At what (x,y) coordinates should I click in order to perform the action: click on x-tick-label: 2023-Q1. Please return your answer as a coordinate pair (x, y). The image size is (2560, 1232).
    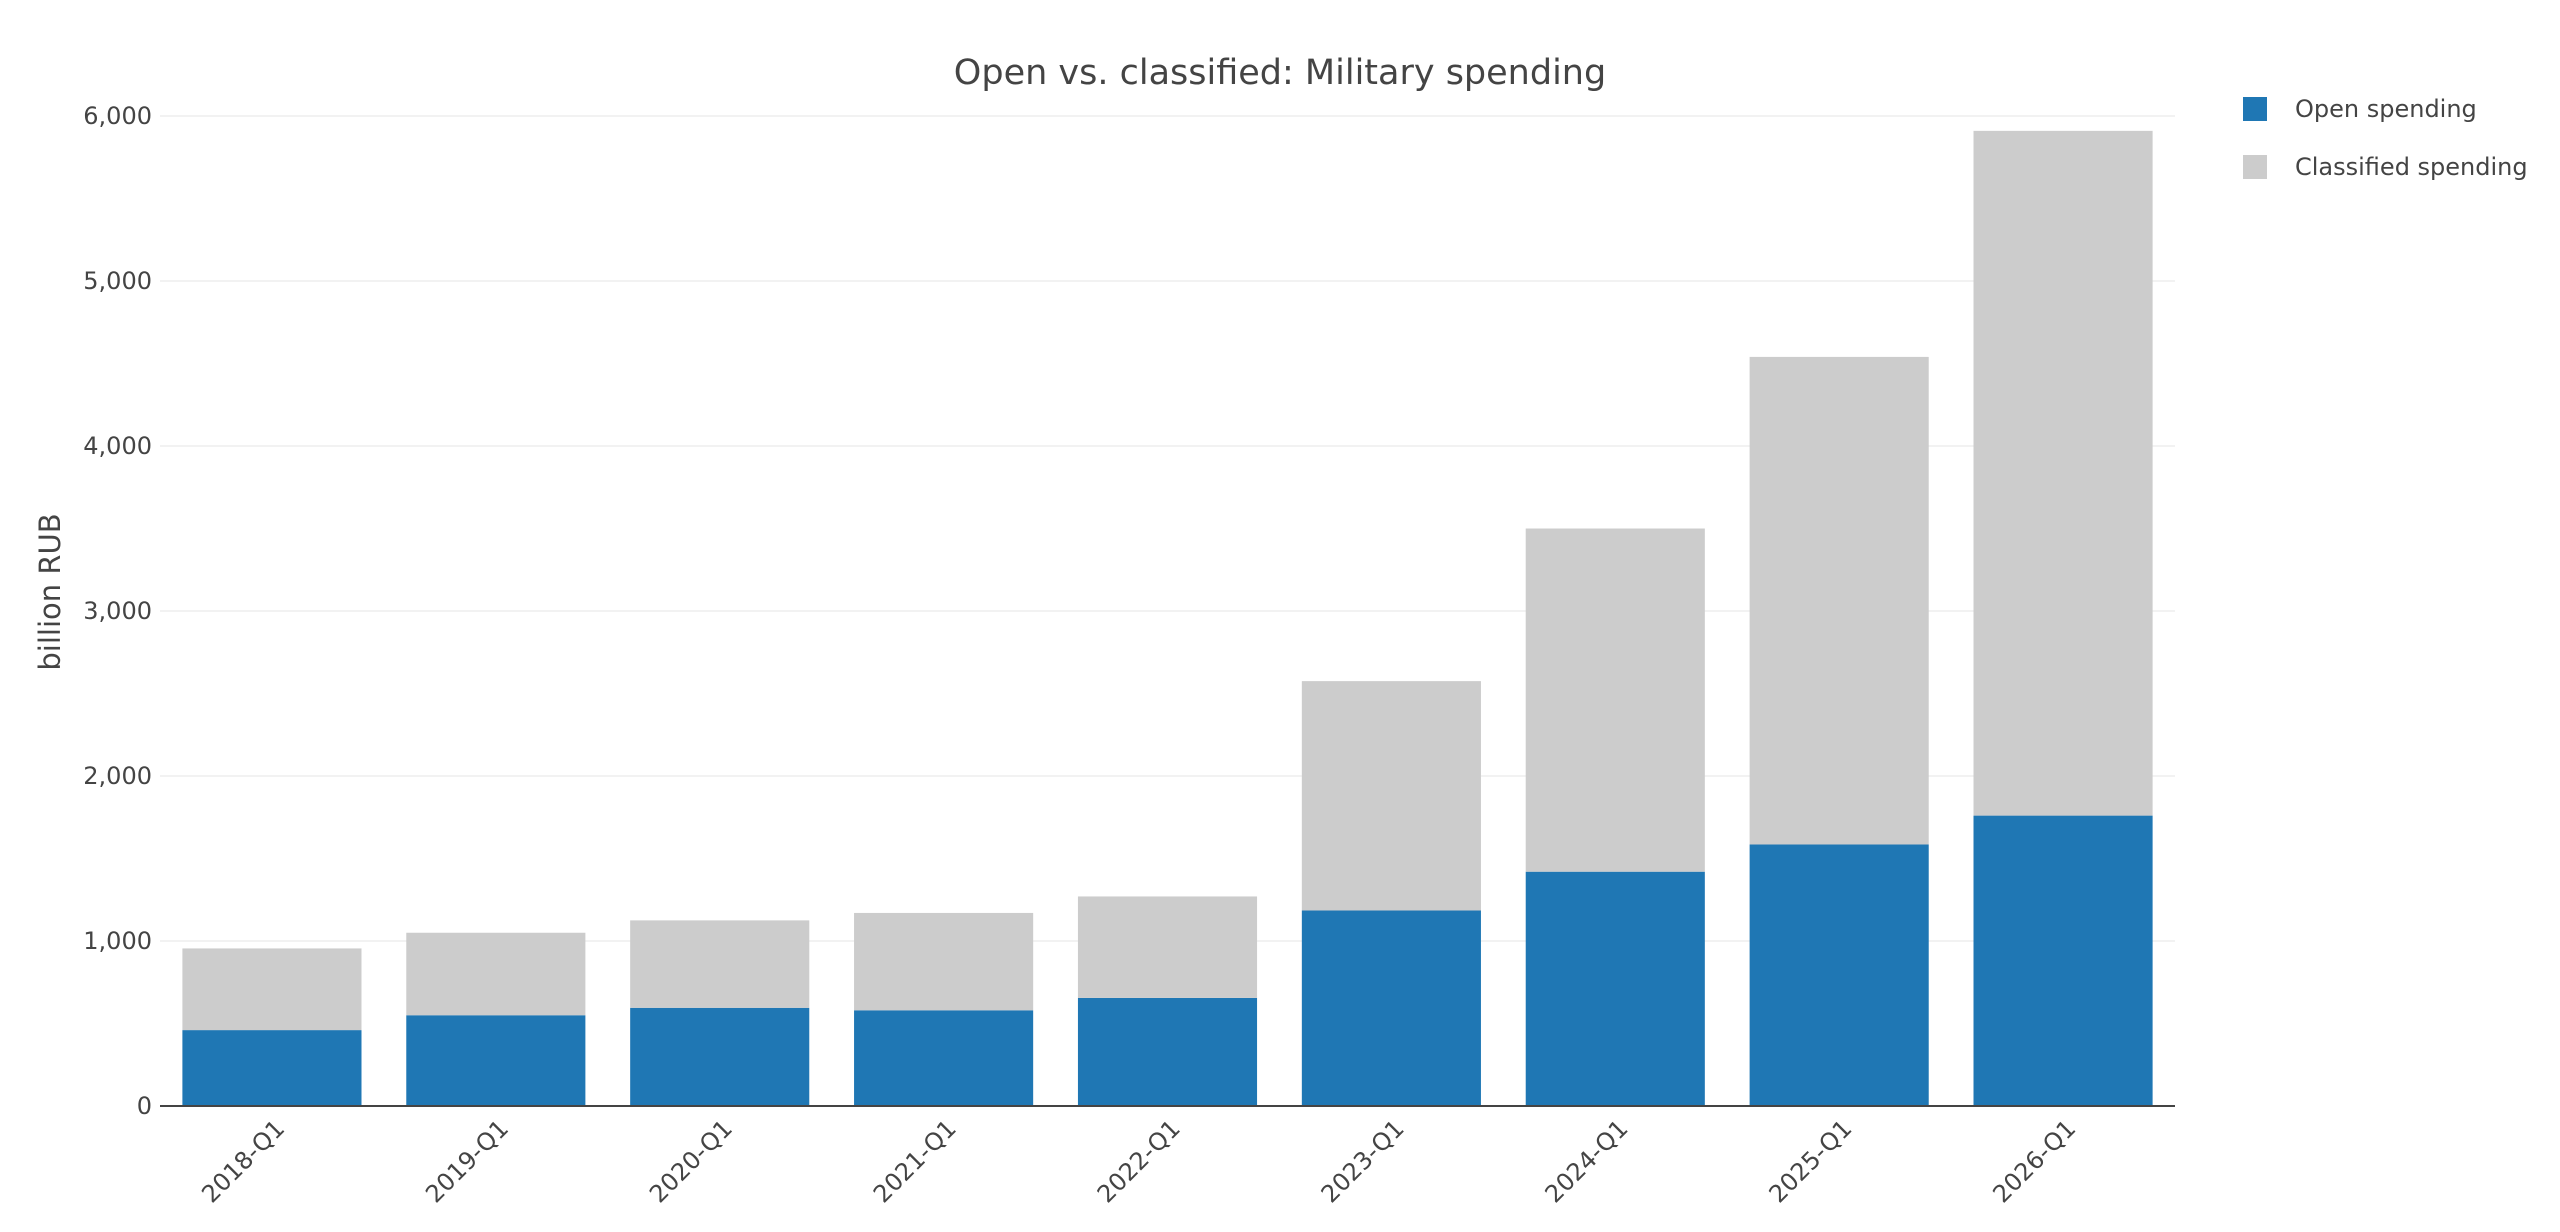
    Looking at the image, I should click on (1363, 1161).